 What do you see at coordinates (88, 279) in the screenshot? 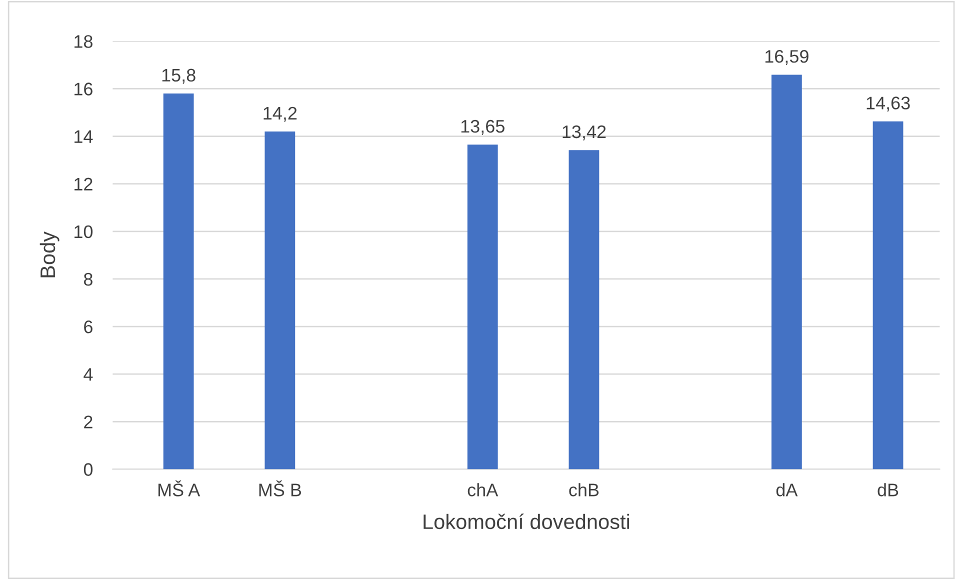
I see `y-tick-label: 8` at bounding box center [88, 279].